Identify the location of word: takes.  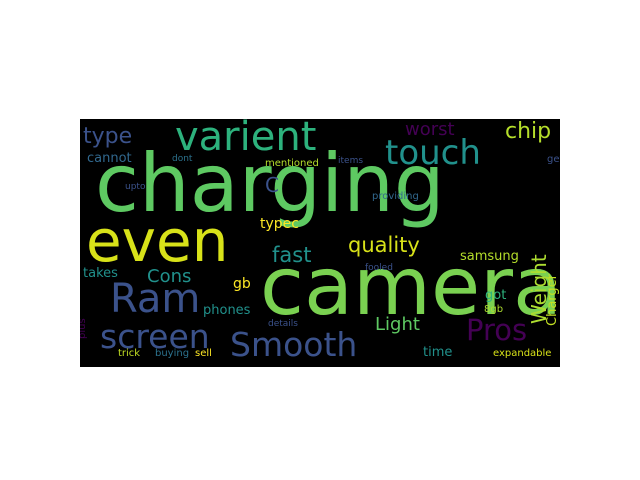
(100, 273).